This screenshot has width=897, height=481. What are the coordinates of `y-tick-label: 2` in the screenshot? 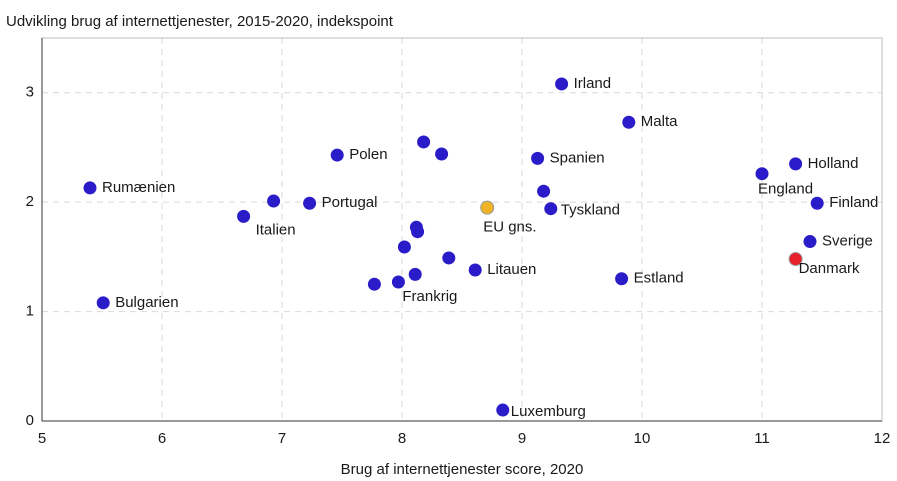 It's located at (30, 201).